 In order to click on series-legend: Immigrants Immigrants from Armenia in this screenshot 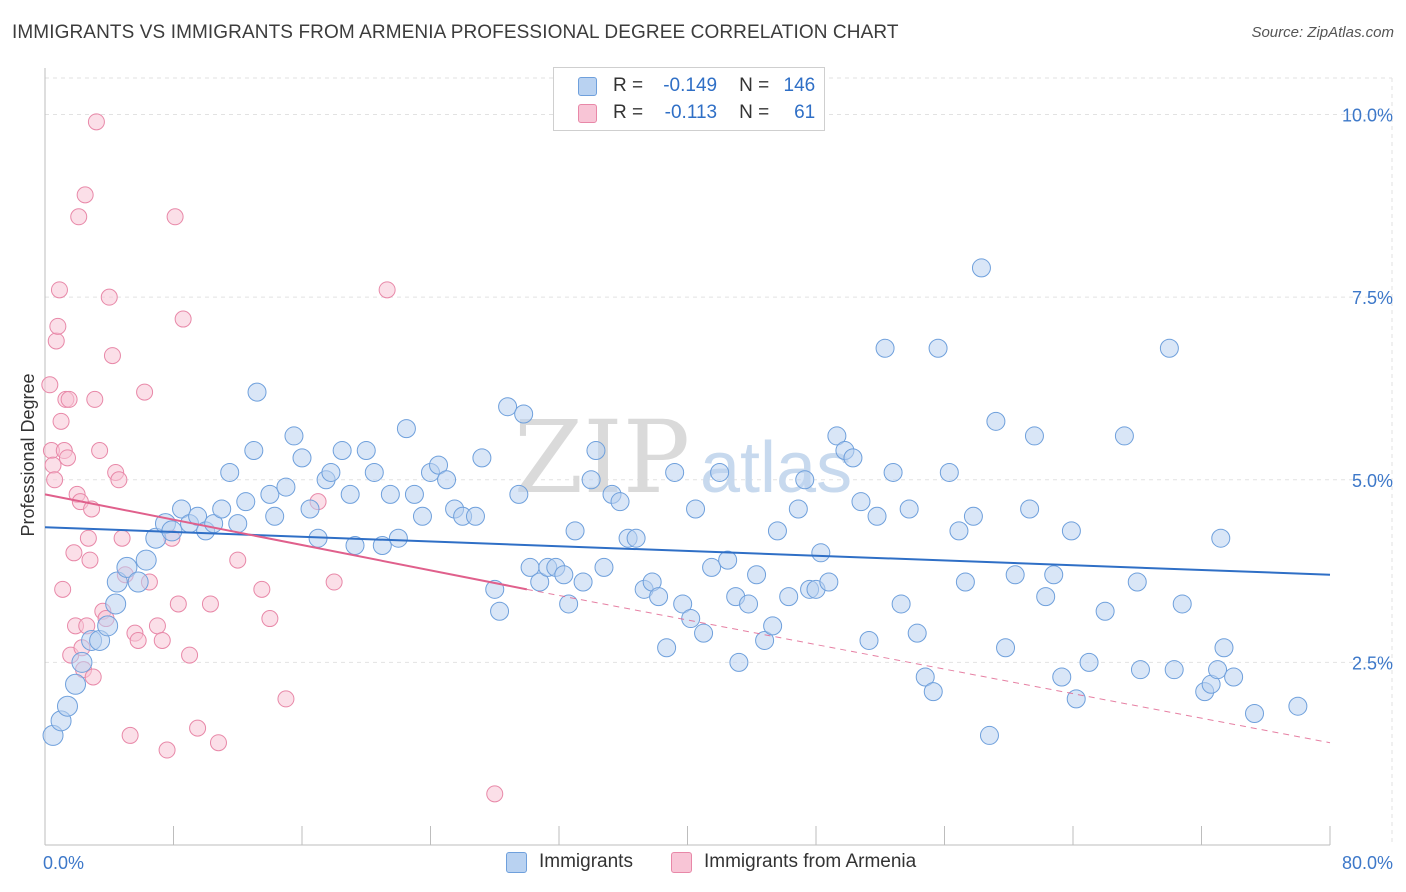, I will do `click(703, 864)`.